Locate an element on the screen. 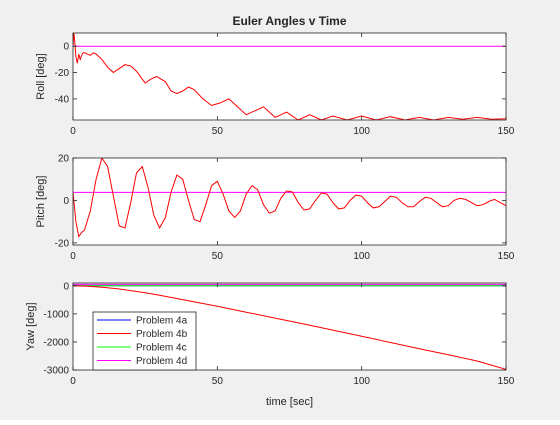 The height and width of the screenshot is (425, 560). pitch-x-tick-label: 100 is located at coordinates (361, 256).